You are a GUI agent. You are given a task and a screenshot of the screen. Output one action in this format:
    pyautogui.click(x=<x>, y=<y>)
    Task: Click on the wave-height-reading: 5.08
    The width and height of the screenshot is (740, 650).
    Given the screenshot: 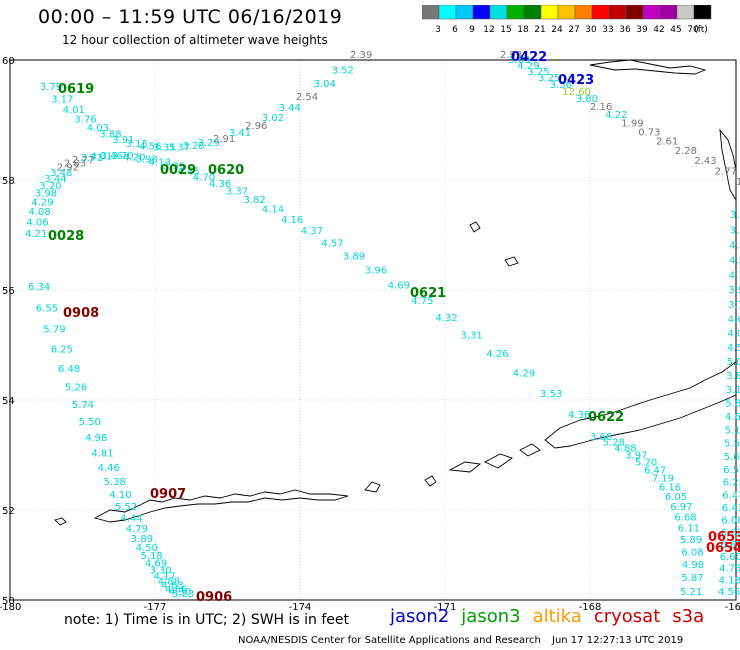 What is the action you would take?
    pyautogui.click(x=733, y=362)
    